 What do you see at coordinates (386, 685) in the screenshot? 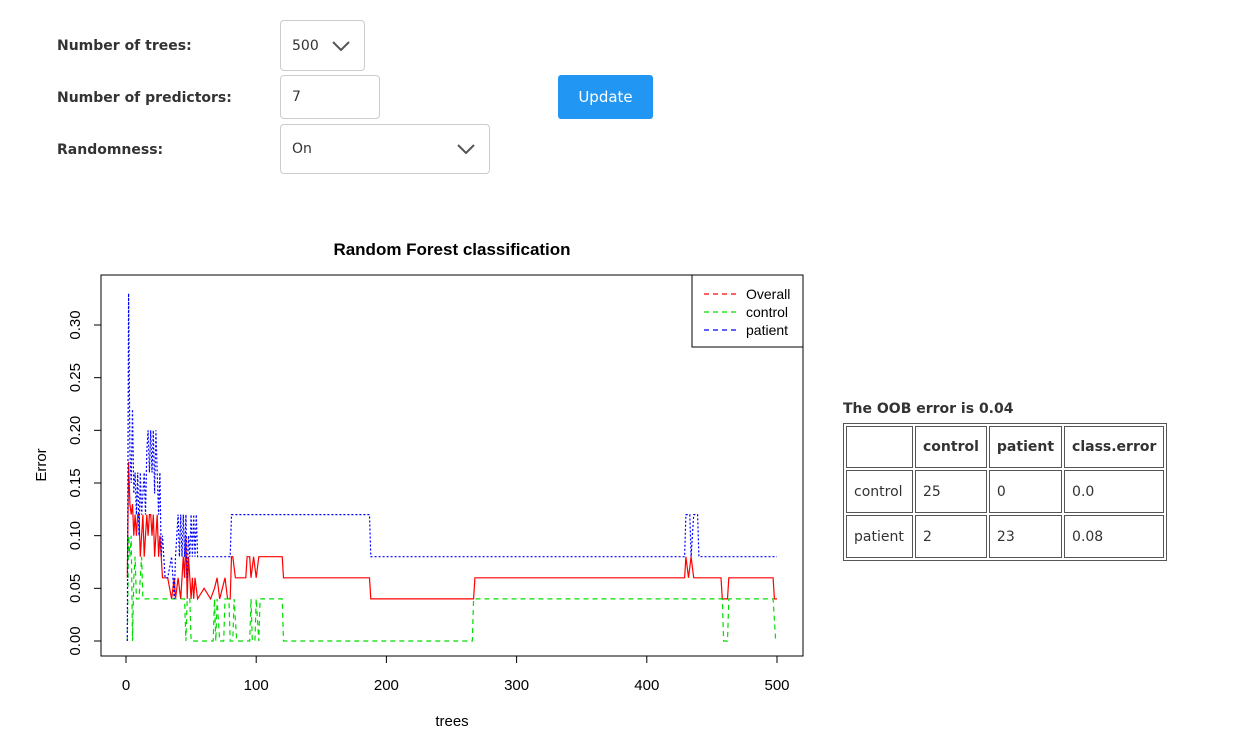
I see `x-tick-label: 200` at bounding box center [386, 685].